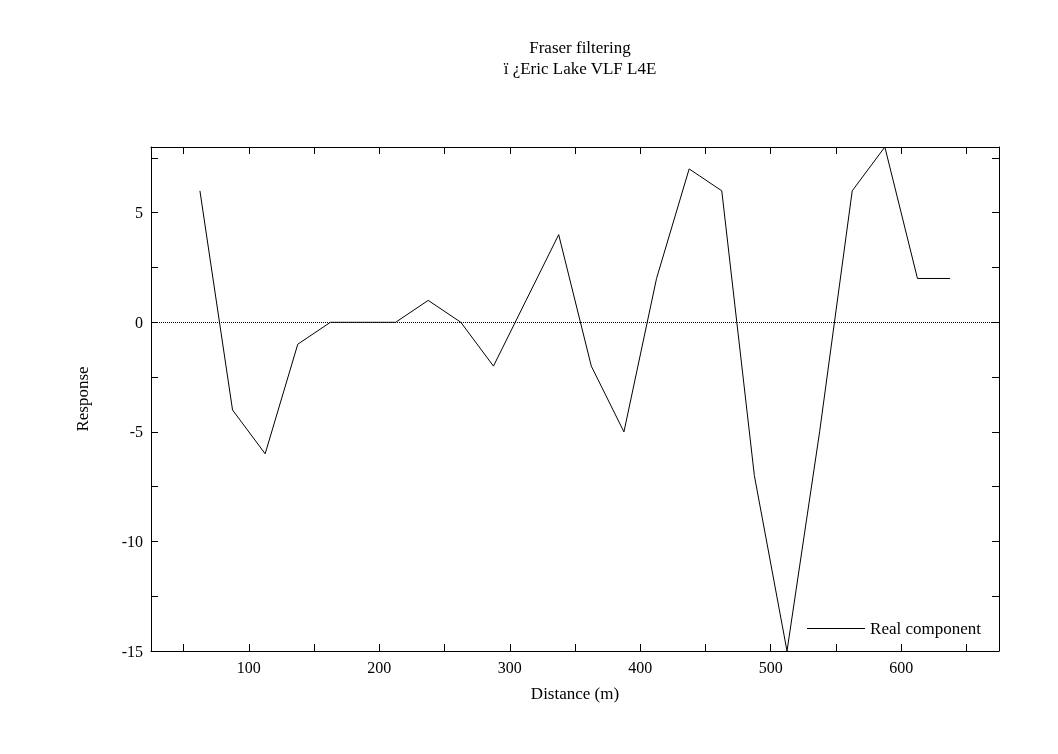 This screenshot has height=754, width=1058. I want to click on x-tick-label: 300, so click(509, 667).